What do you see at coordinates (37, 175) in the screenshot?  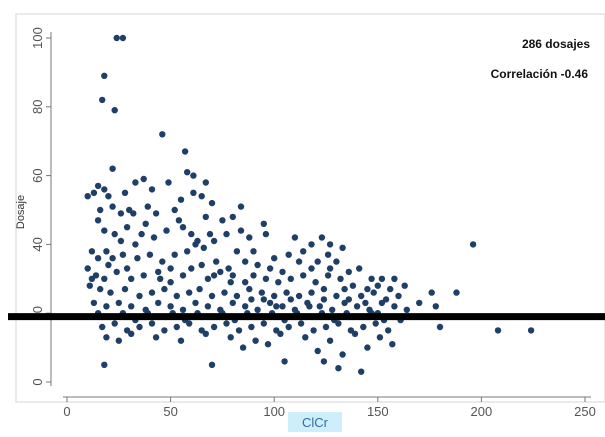 I see `y-tick-label: 60` at bounding box center [37, 175].